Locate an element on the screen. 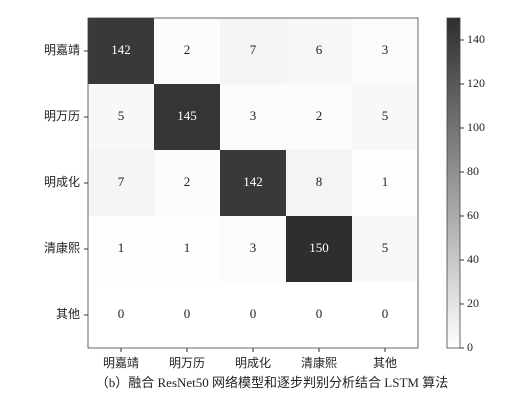  colorbar-tick-label: 60 is located at coordinates (473, 215).